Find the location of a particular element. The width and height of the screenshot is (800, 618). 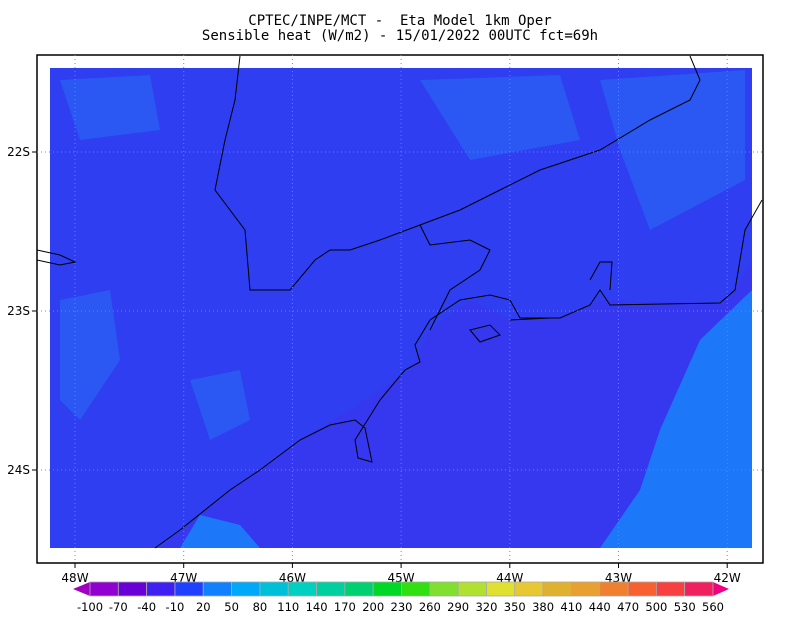

lon-label: 47W is located at coordinates (183, 578).